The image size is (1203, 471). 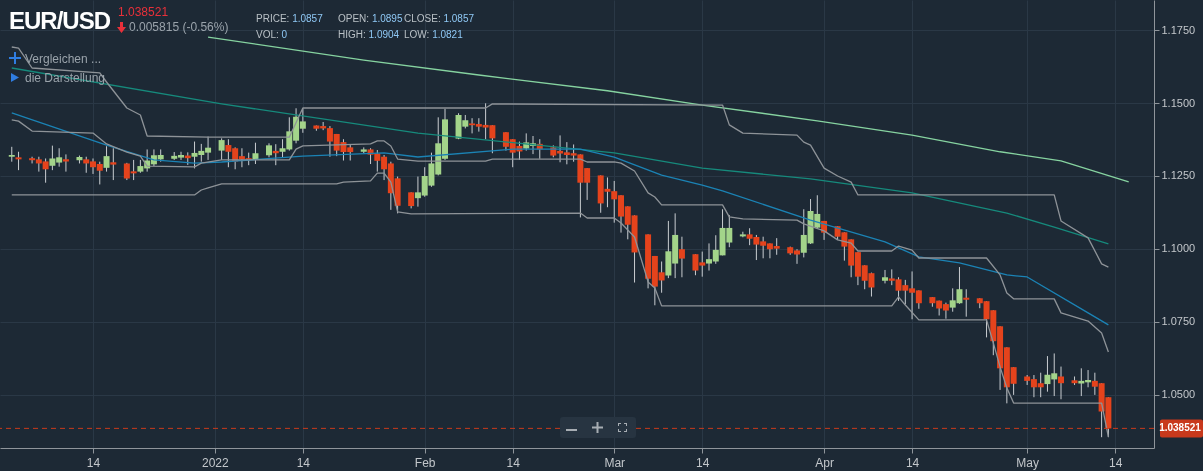 What do you see at coordinates (179, 27) in the screenshot?
I see `annotation: 0.005815 (-0.56%)` at bounding box center [179, 27].